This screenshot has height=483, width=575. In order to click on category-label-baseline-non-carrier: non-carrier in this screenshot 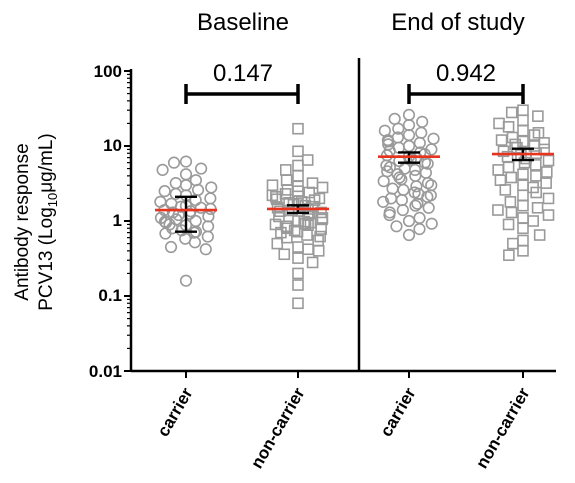, I will do `click(278, 428)`.